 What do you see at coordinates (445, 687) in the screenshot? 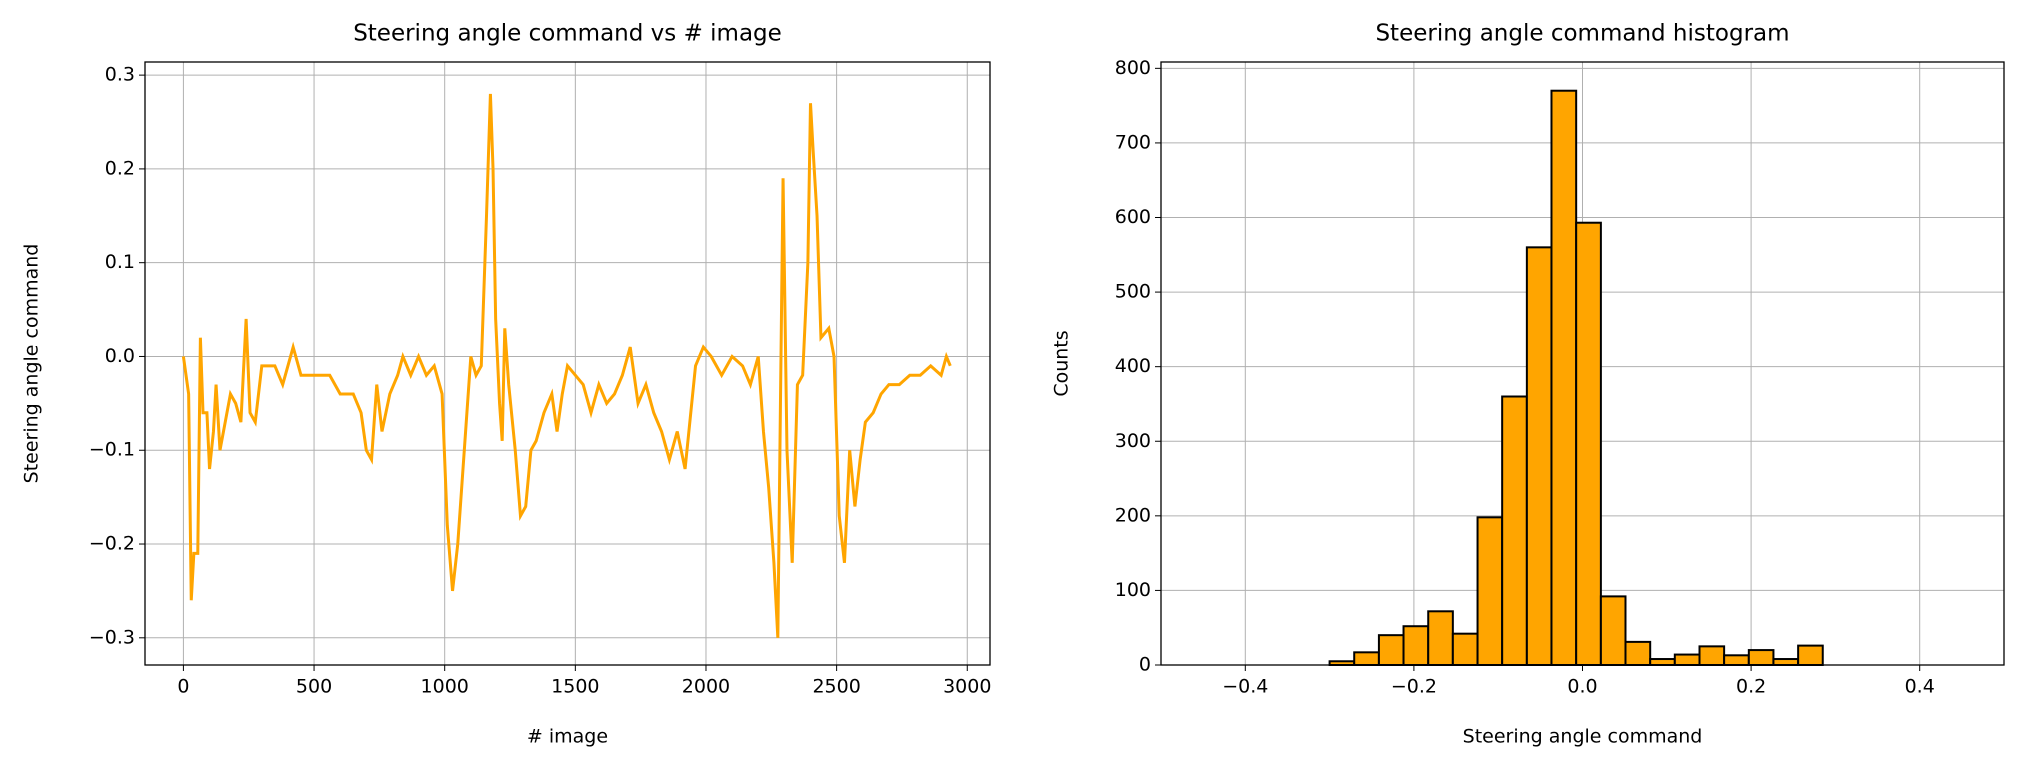
I see `x-tick-label: 1000` at bounding box center [445, 687].